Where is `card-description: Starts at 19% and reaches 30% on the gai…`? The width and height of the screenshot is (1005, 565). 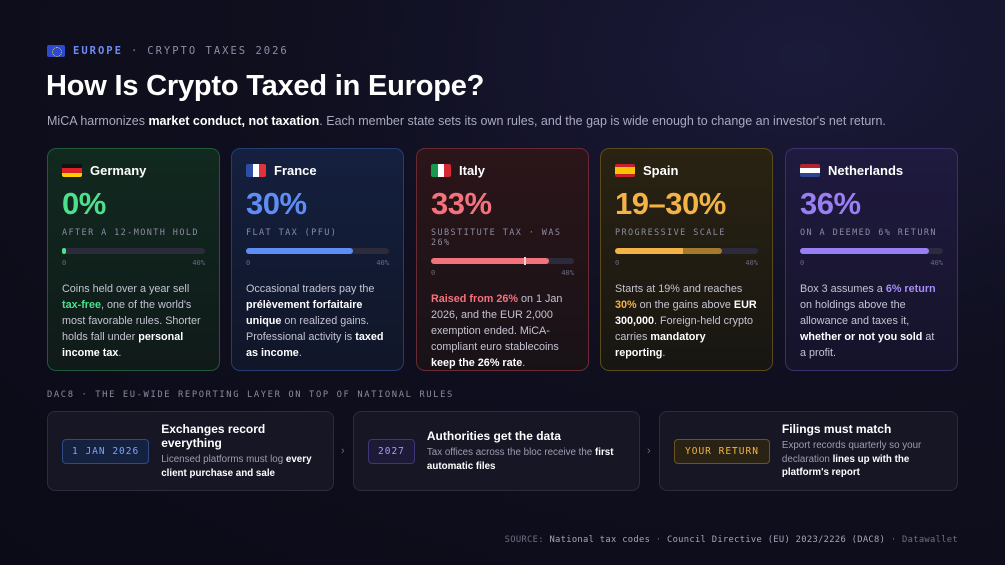
card-description: Starts at 19% and reaches 30% on the gai… is located at coordinates (686, 321).